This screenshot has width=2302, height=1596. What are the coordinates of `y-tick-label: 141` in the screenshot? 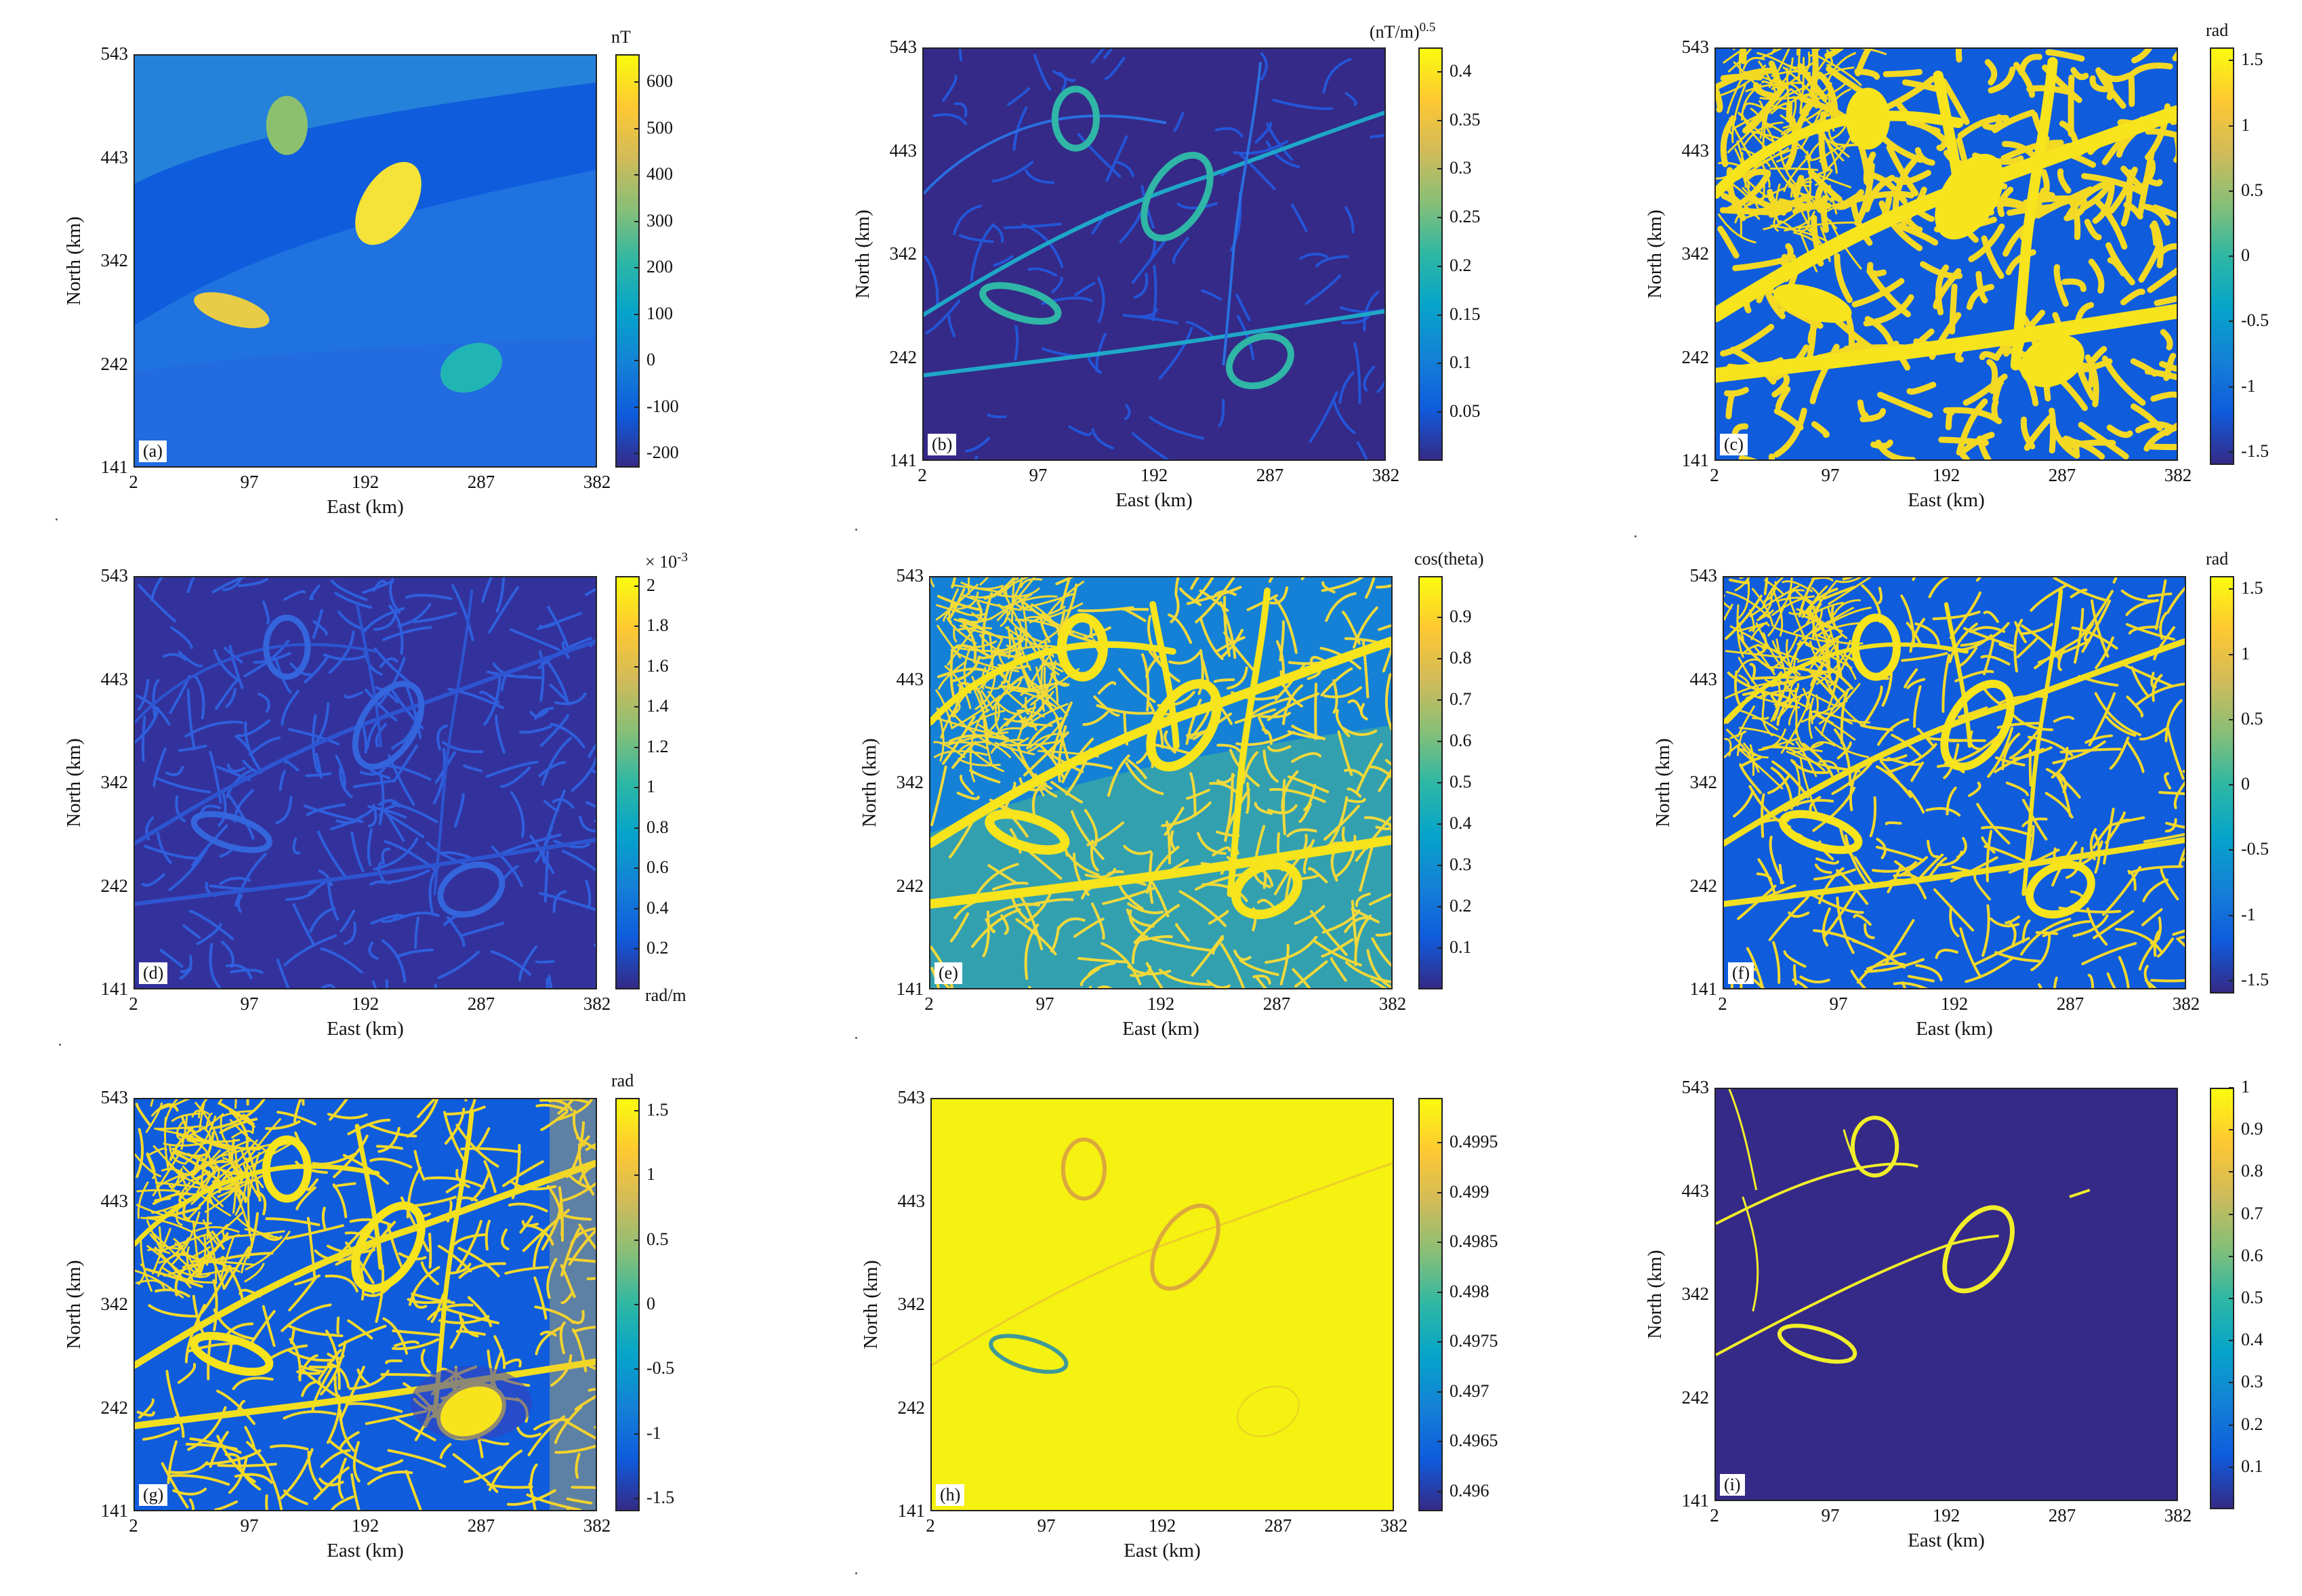 It's located at (1696, 1500).